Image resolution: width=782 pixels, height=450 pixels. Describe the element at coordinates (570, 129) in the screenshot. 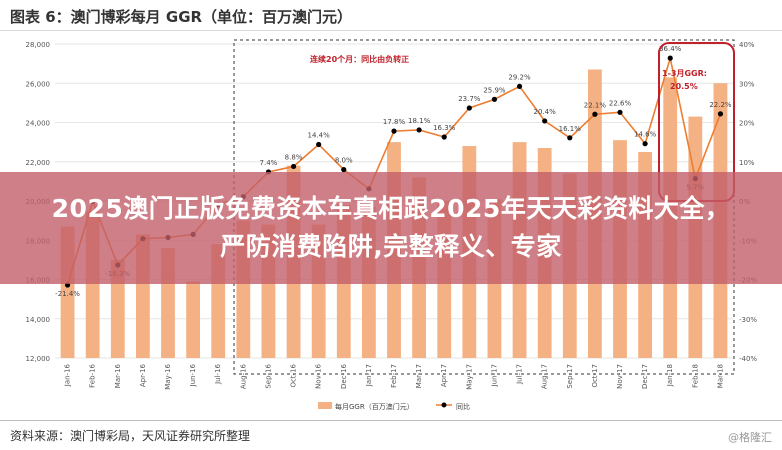

I see `yoy-data-label: 16.1%` at that location.